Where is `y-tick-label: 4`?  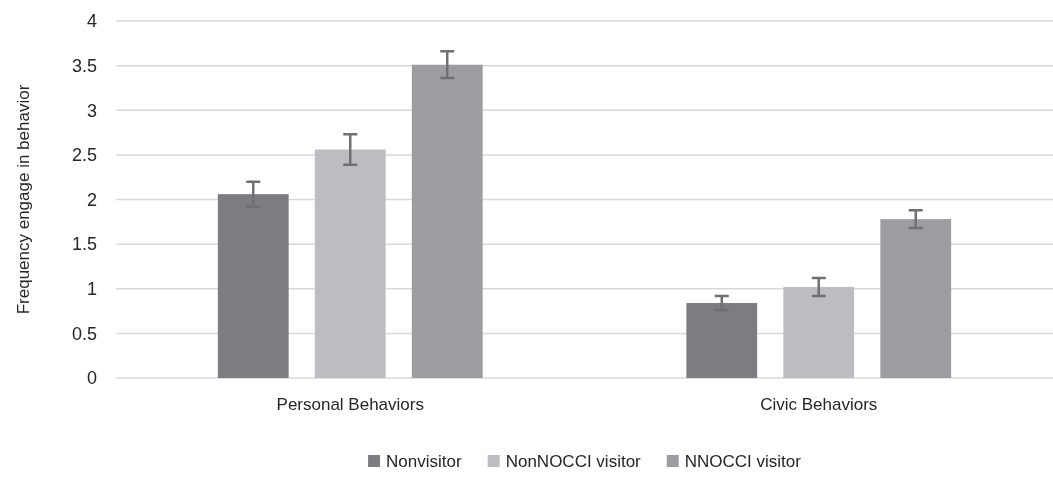 y-tick-label: 4 is located at coordinates (91, 21).